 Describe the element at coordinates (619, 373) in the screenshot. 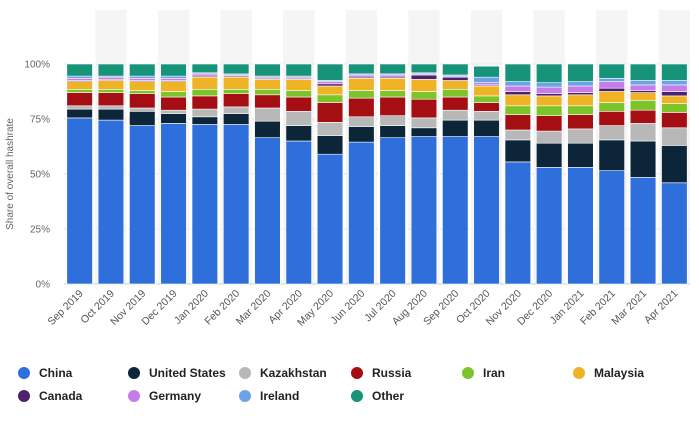

I see `legend-label: Malaysia` at that location.